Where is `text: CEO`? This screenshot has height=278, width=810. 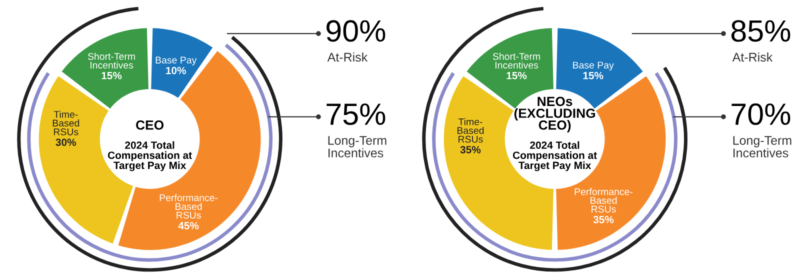
text: CEO is located at coordinates (150, 125).